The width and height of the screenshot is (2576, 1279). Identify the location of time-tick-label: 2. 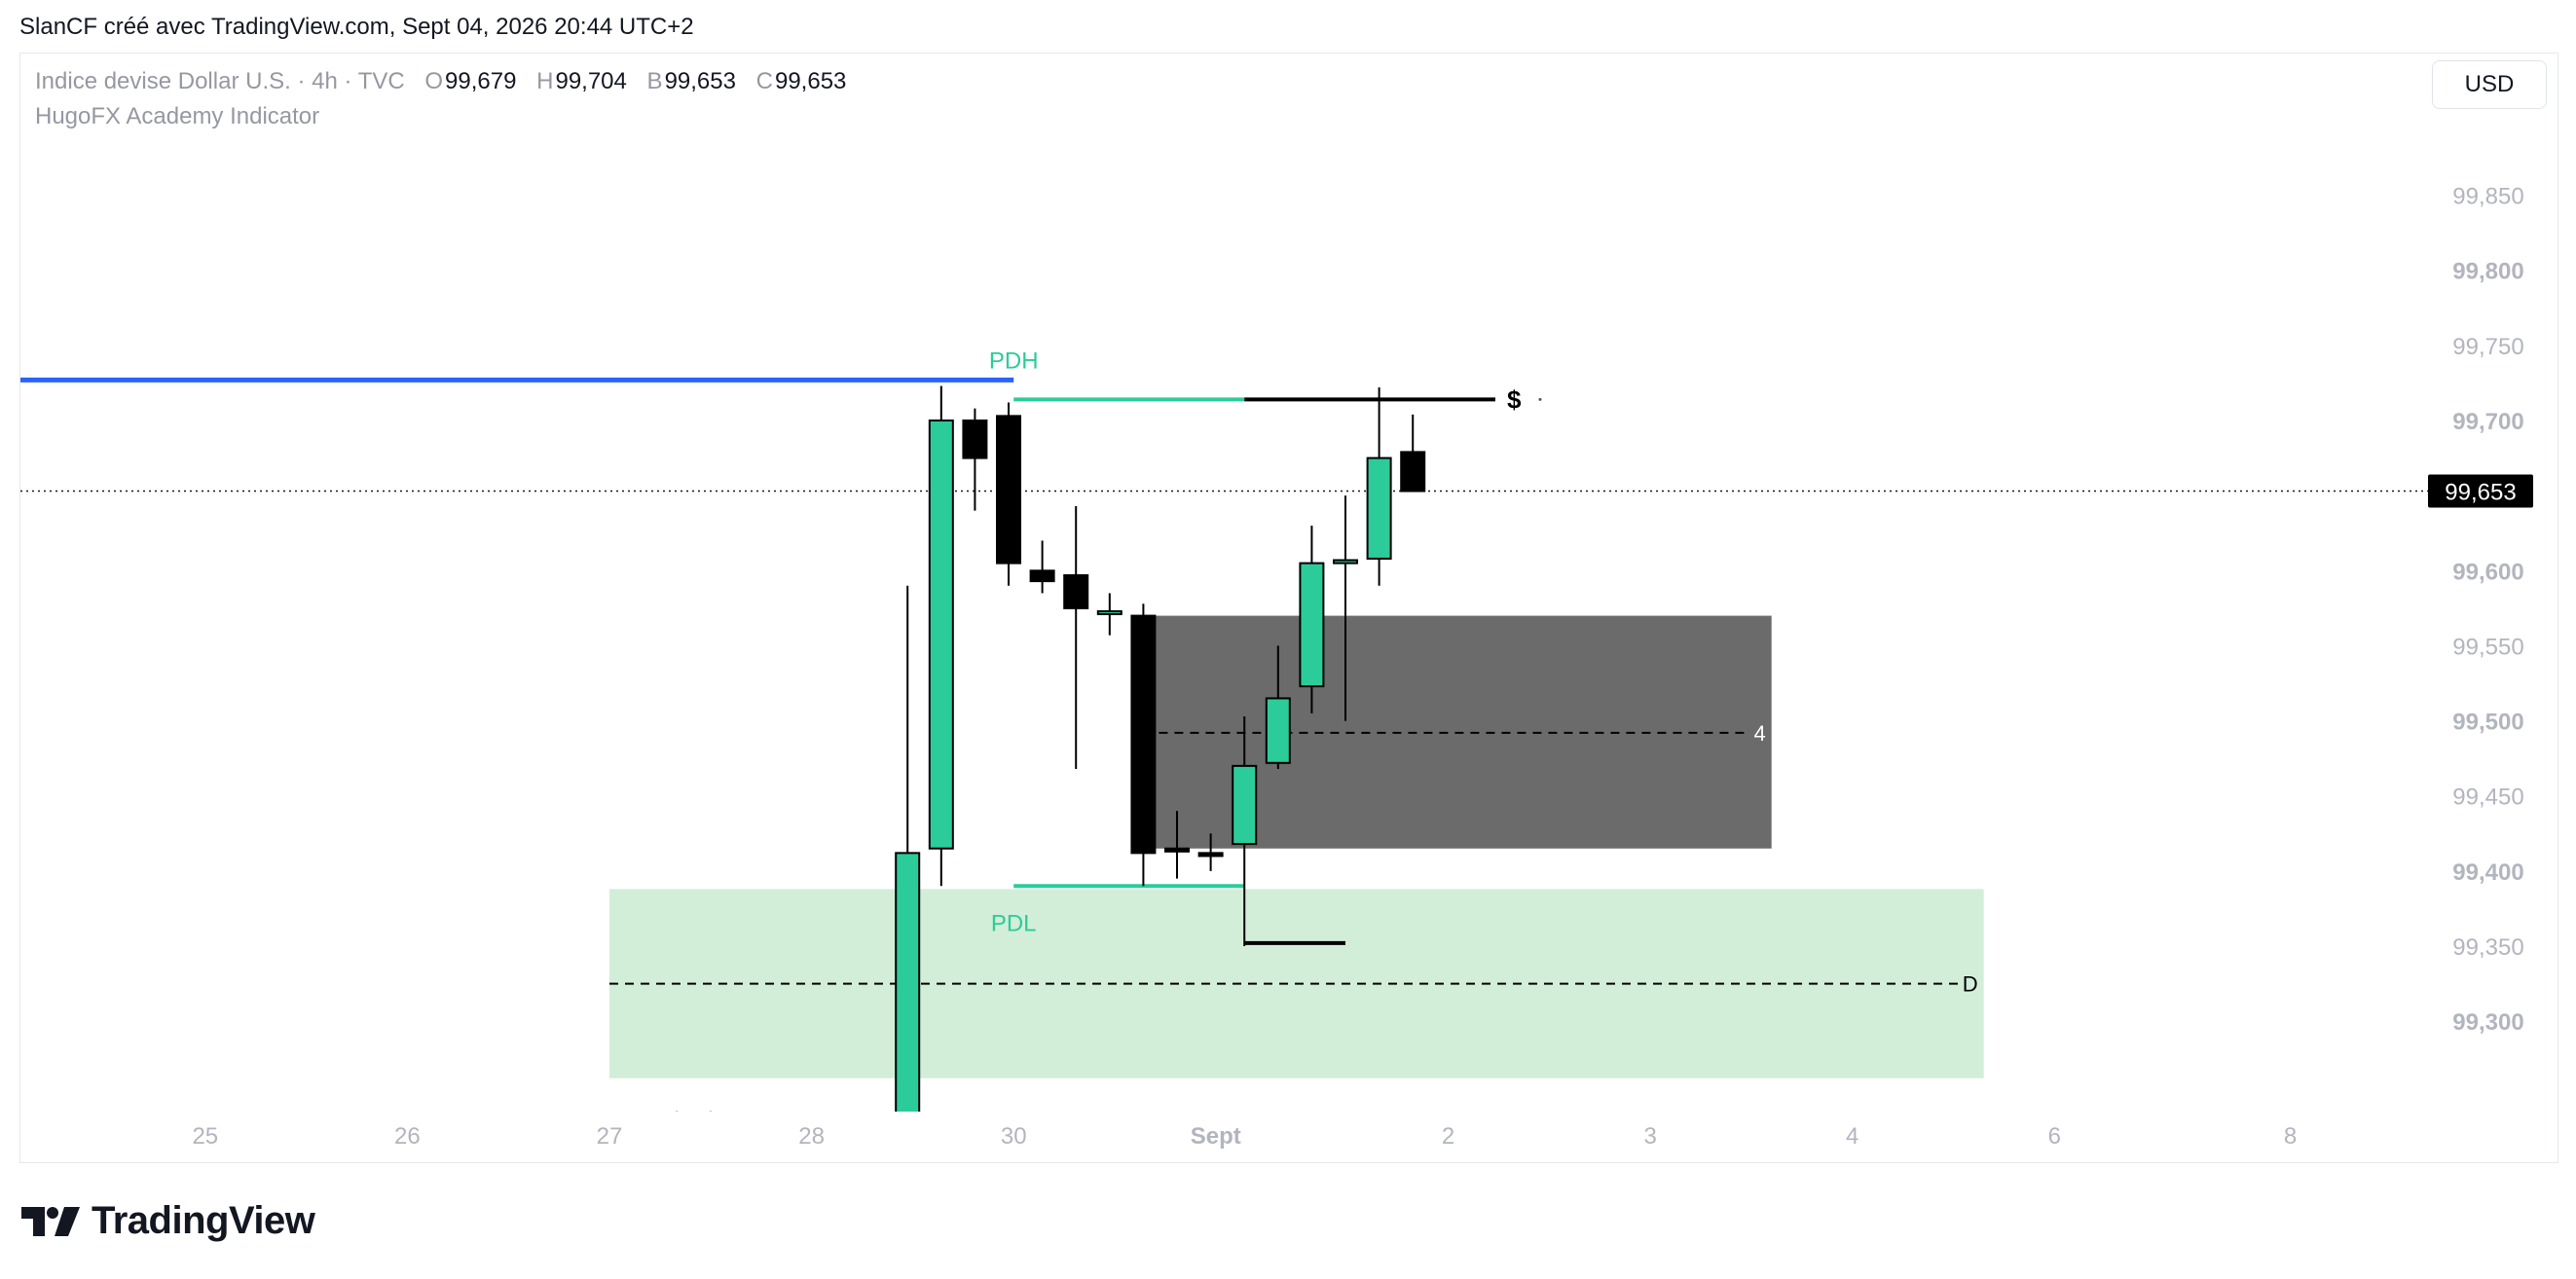
(1448, 1136).